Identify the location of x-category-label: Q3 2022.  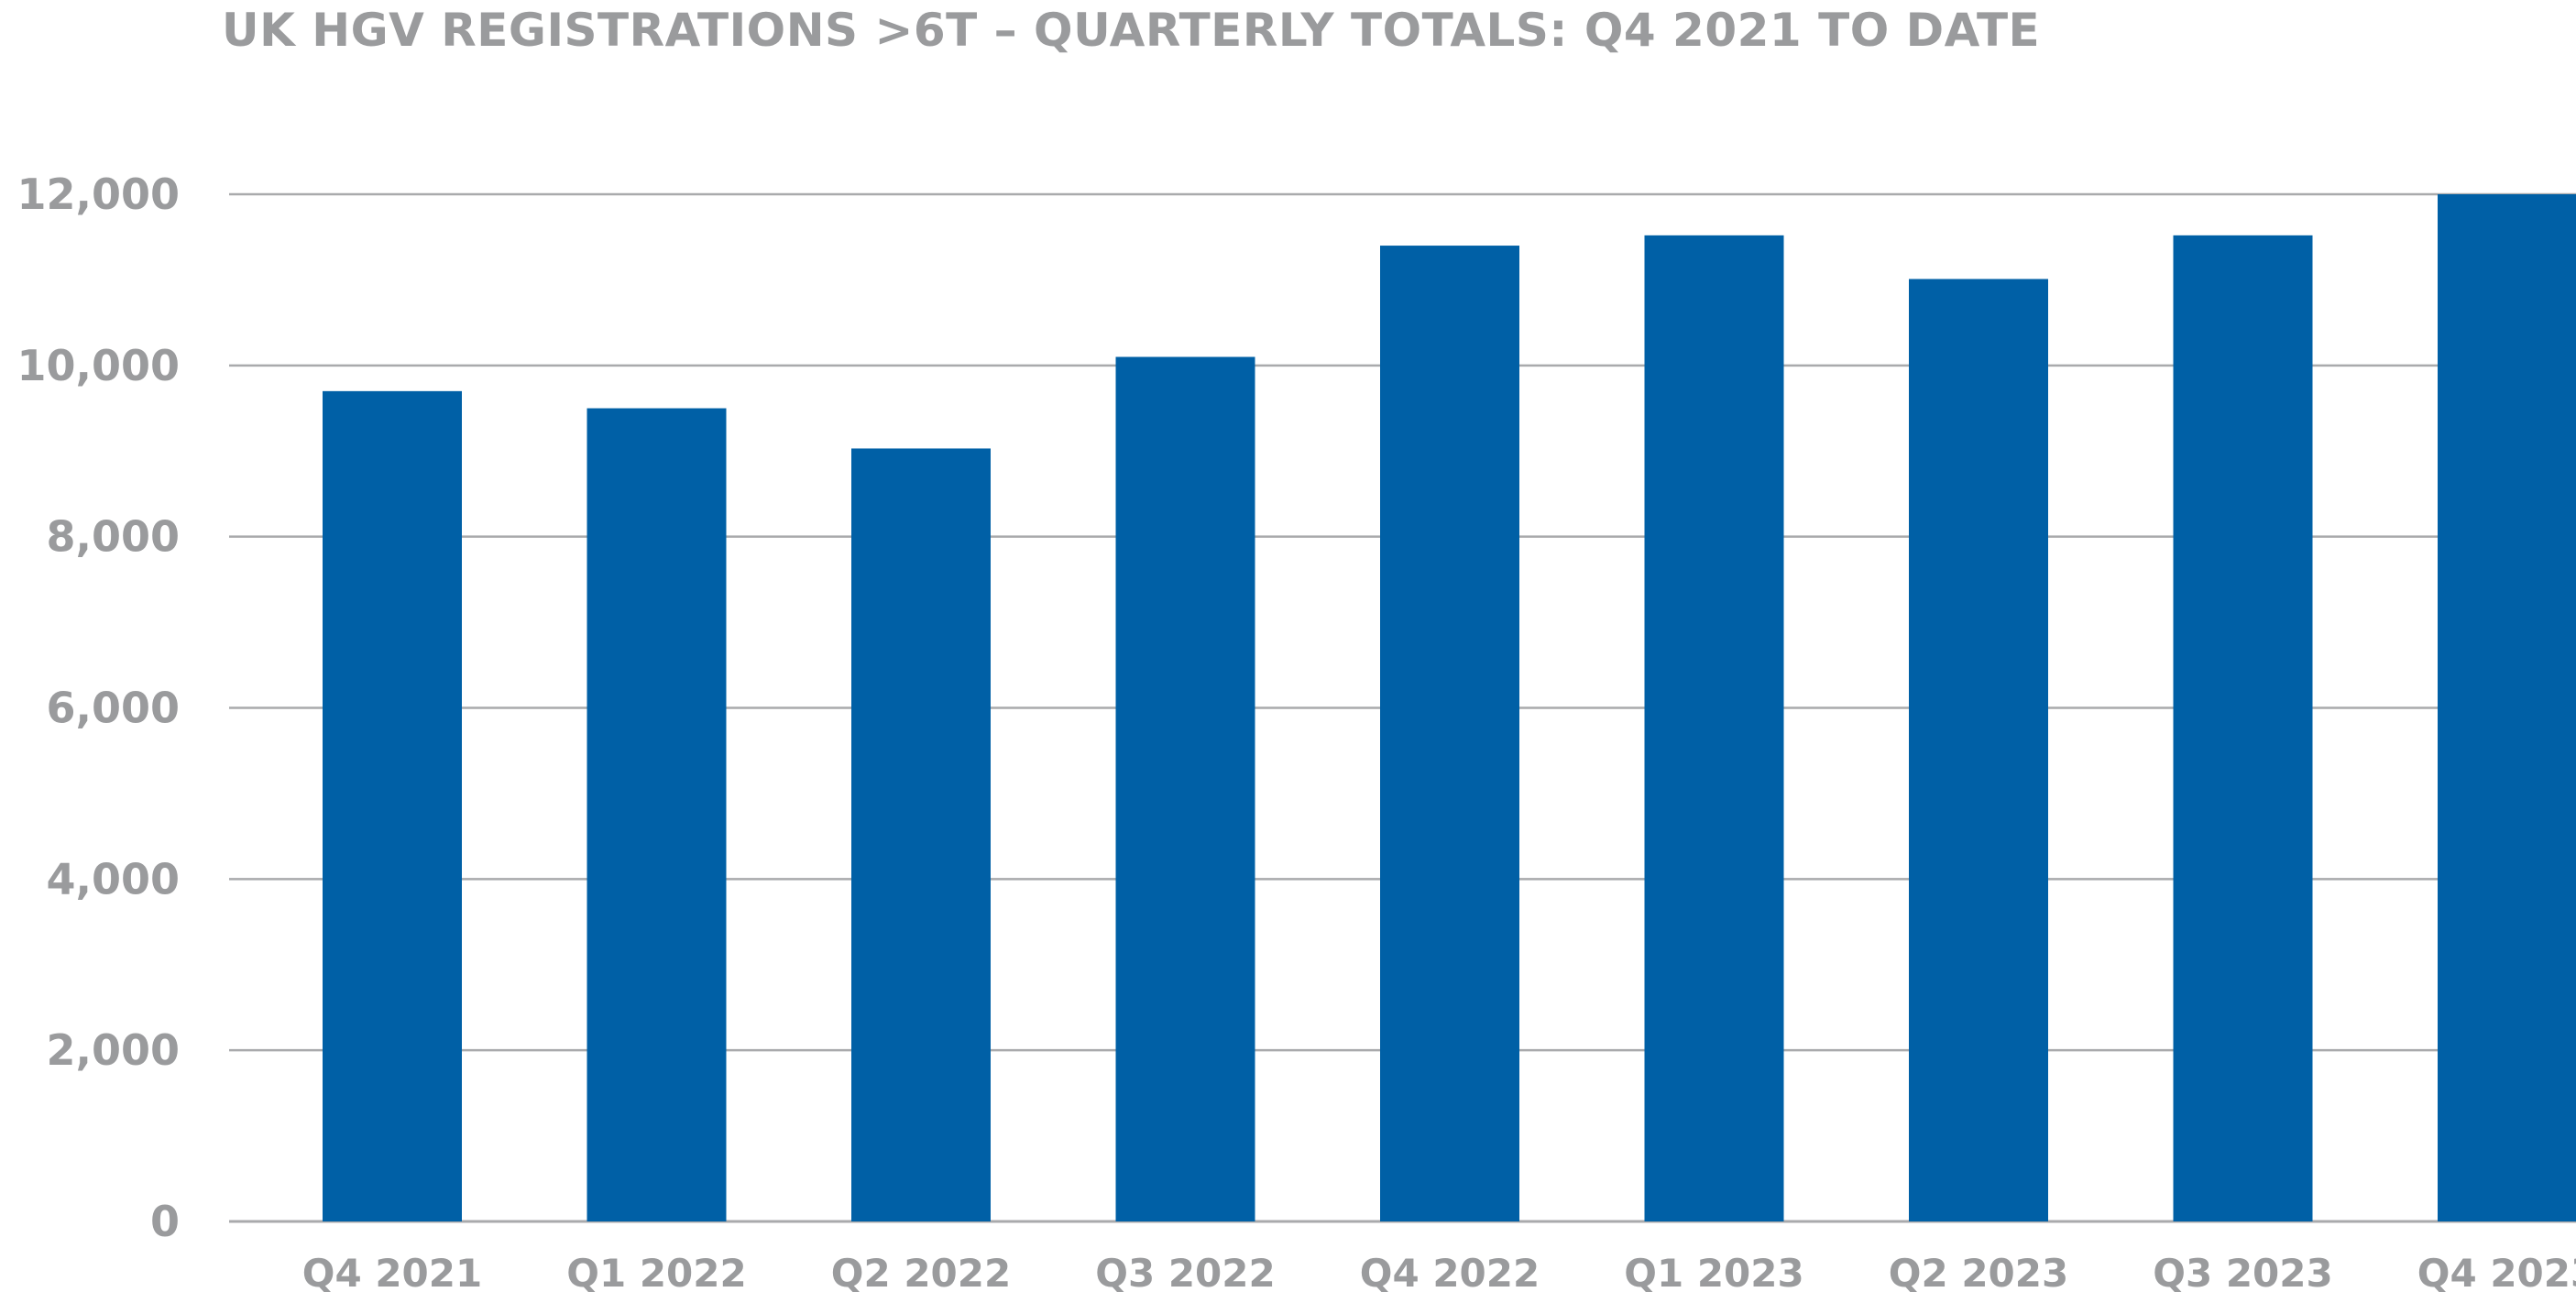
(1185, 1273).